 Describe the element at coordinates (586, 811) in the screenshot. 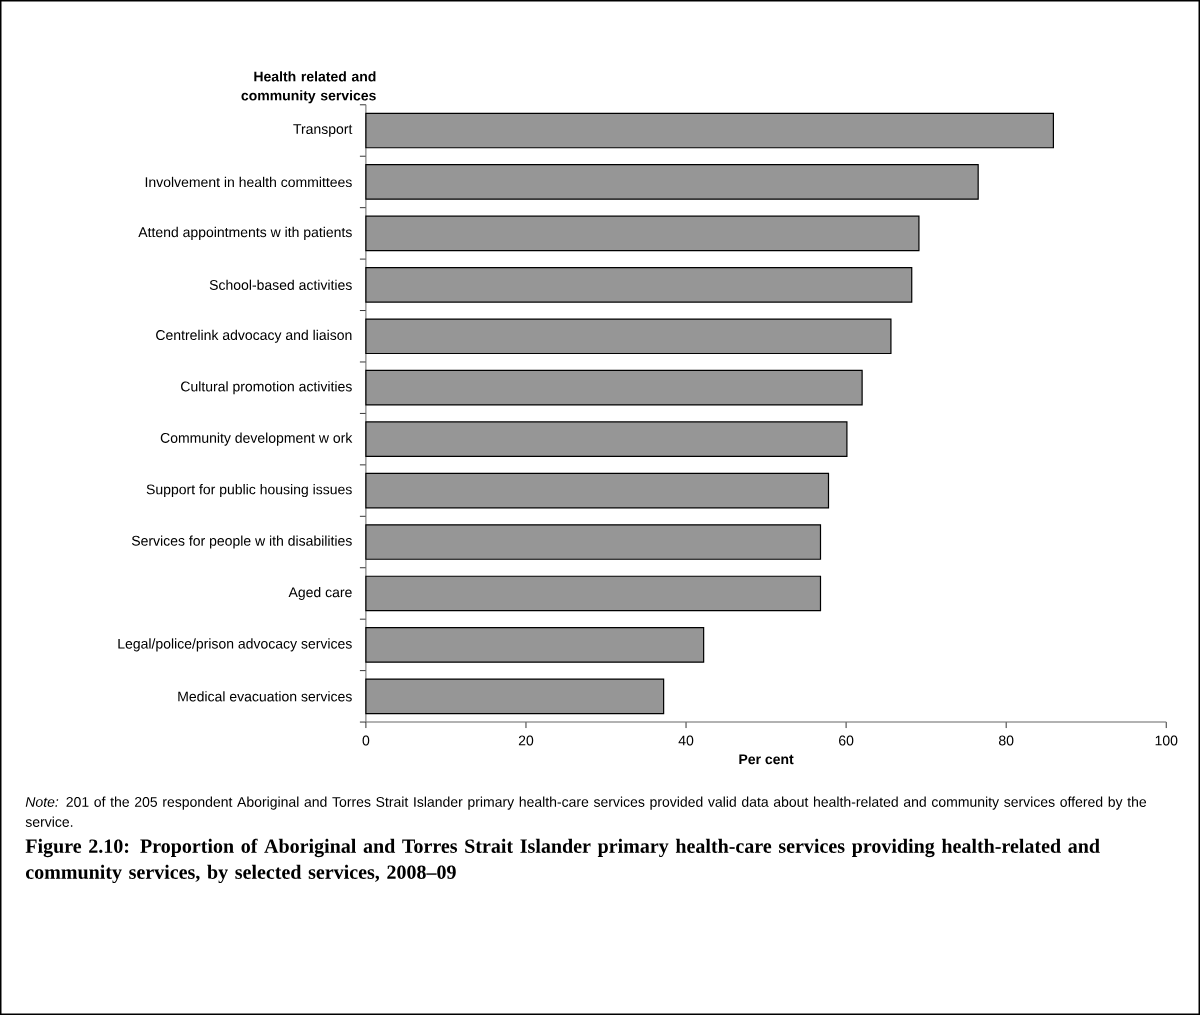

I see `text: Note: 201 of the 205 respondent Aboriginal and Torres Strait Islander primary health-care services provided valid data about health-related and community services offered by the service.` at that location.